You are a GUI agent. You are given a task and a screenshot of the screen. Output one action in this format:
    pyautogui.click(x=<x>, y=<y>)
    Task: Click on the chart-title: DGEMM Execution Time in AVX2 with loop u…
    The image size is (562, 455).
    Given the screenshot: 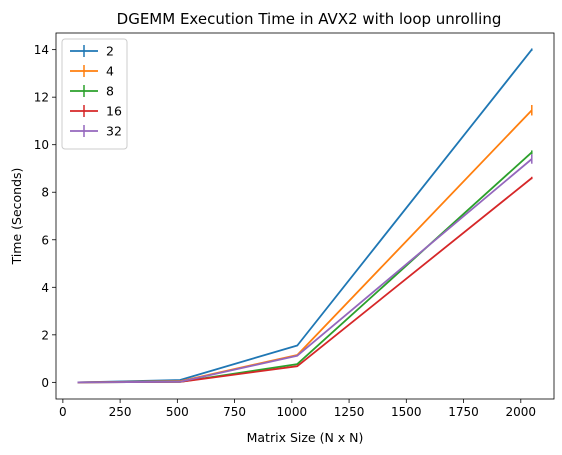 What is the action you would take?
    pyautogui.click(x=309, y=19)
    